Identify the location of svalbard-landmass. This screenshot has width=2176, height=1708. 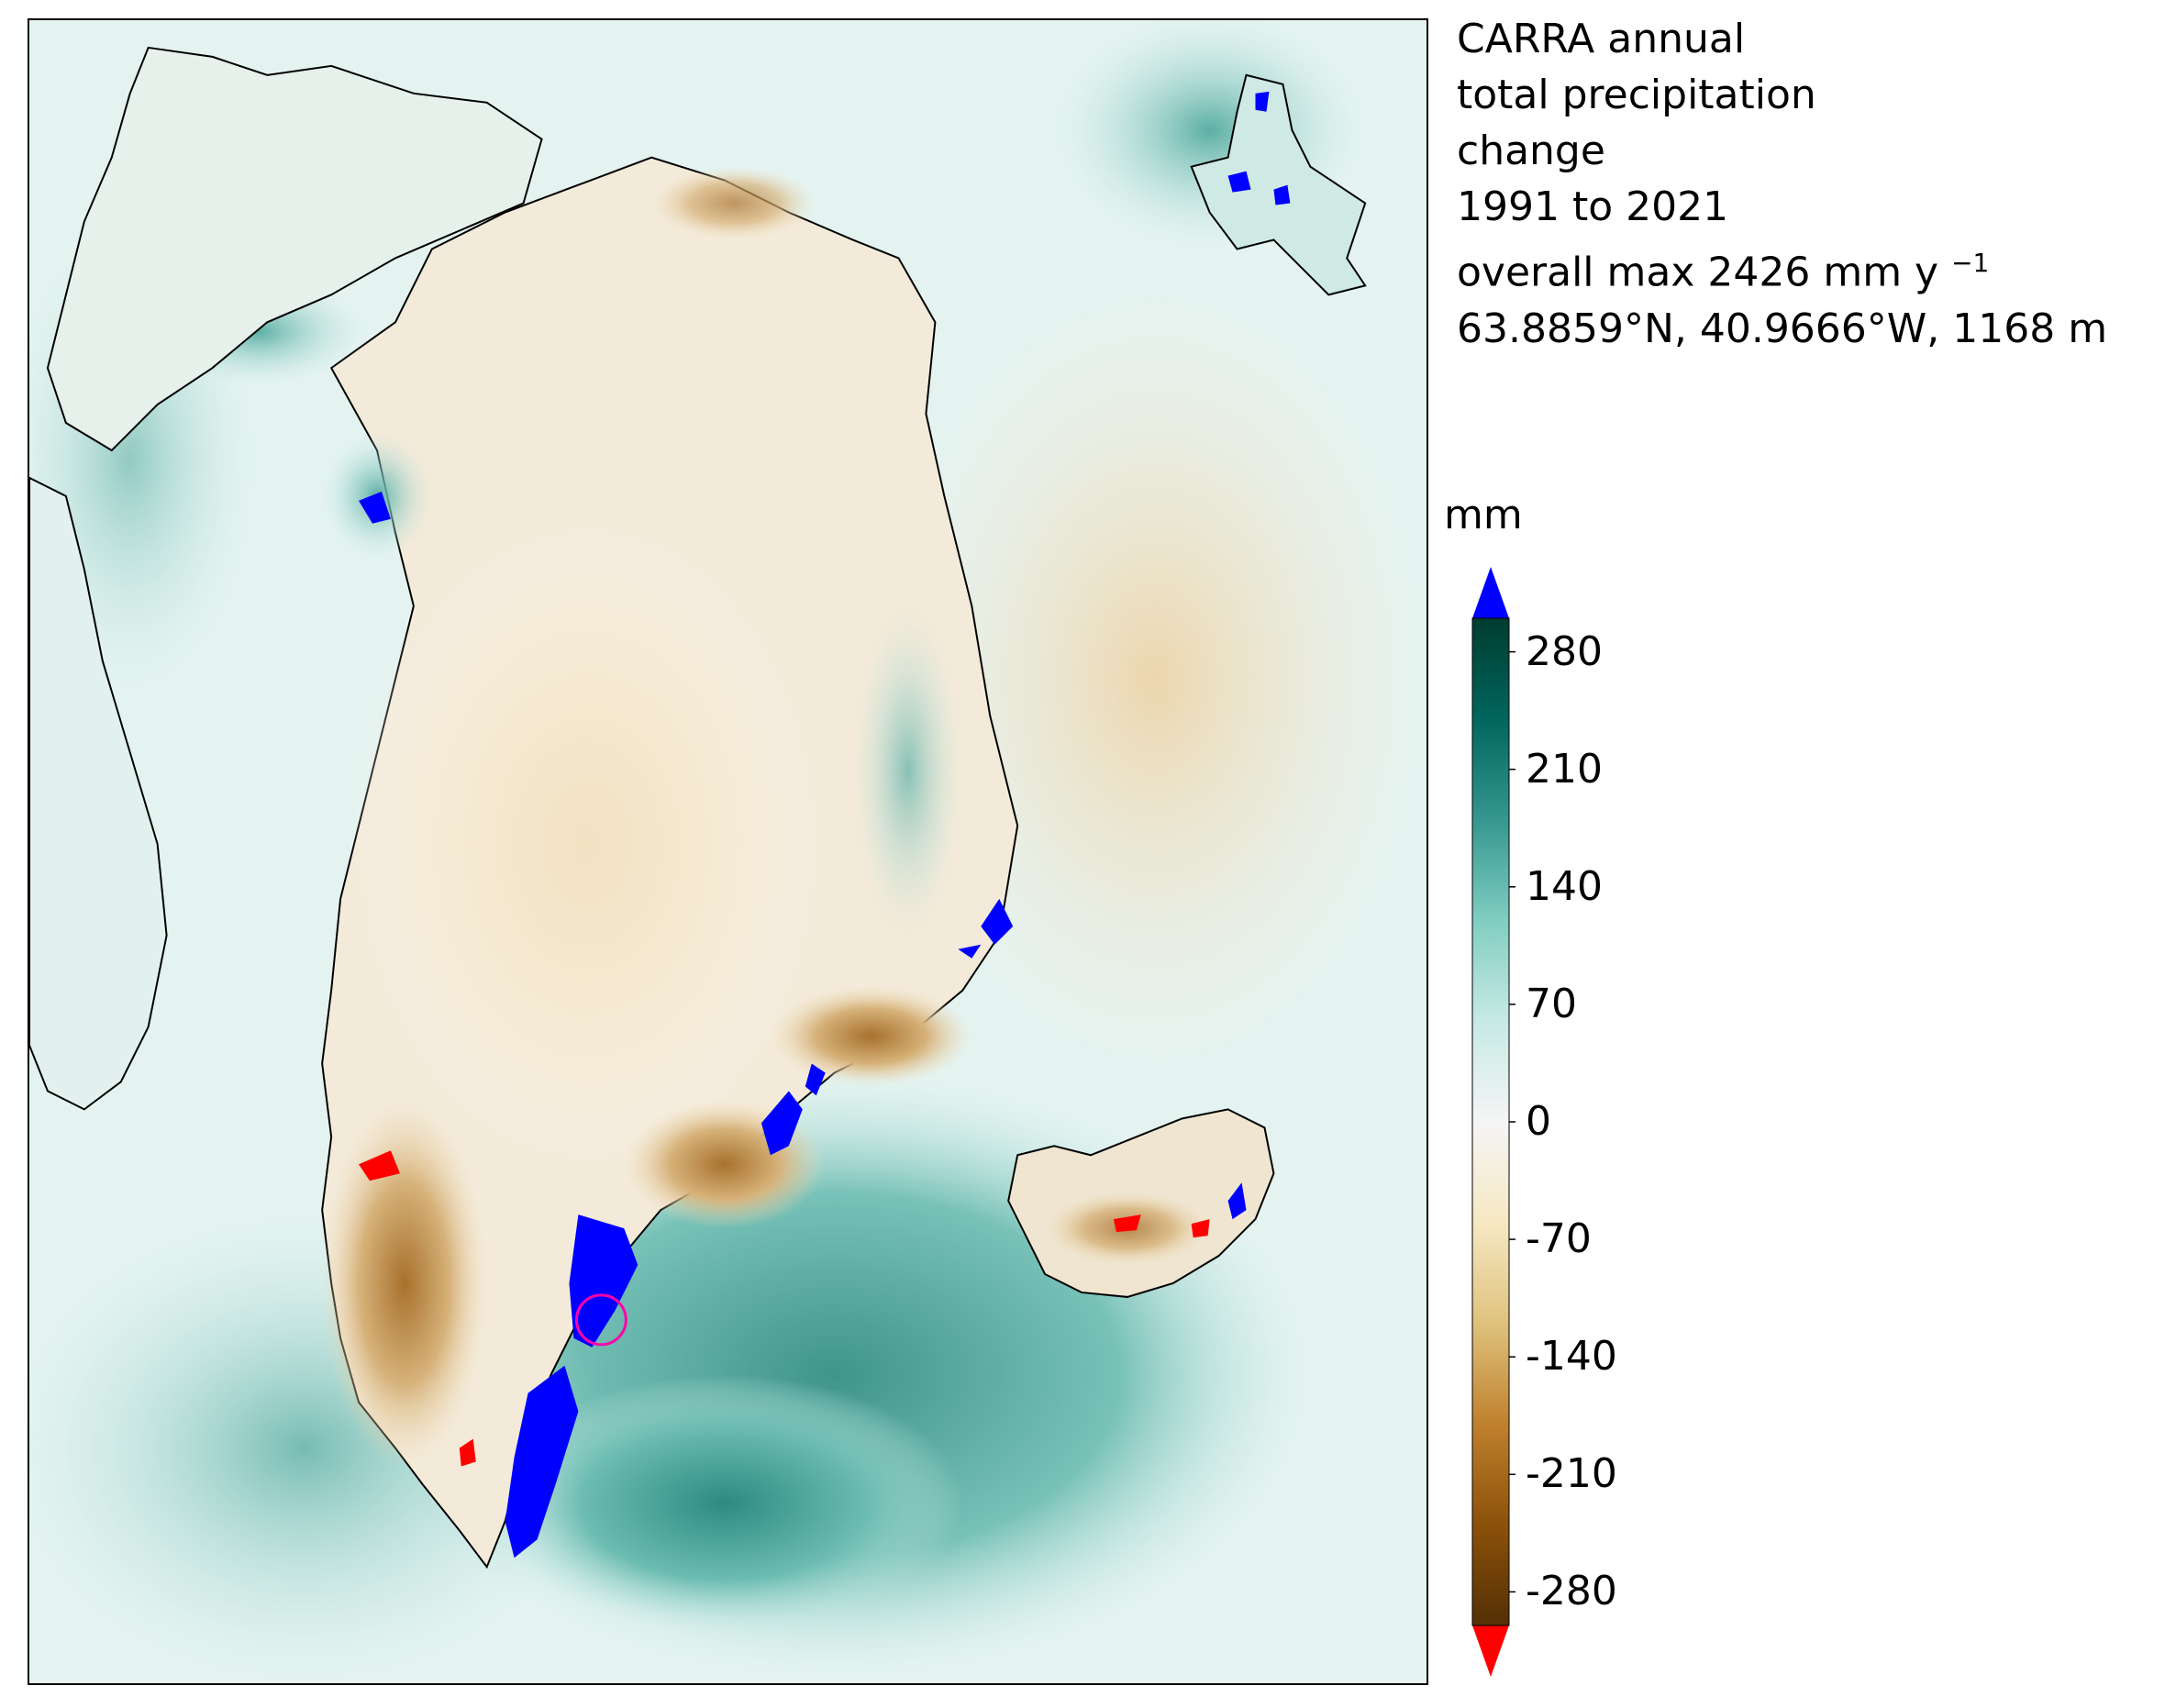
(1278, 184).